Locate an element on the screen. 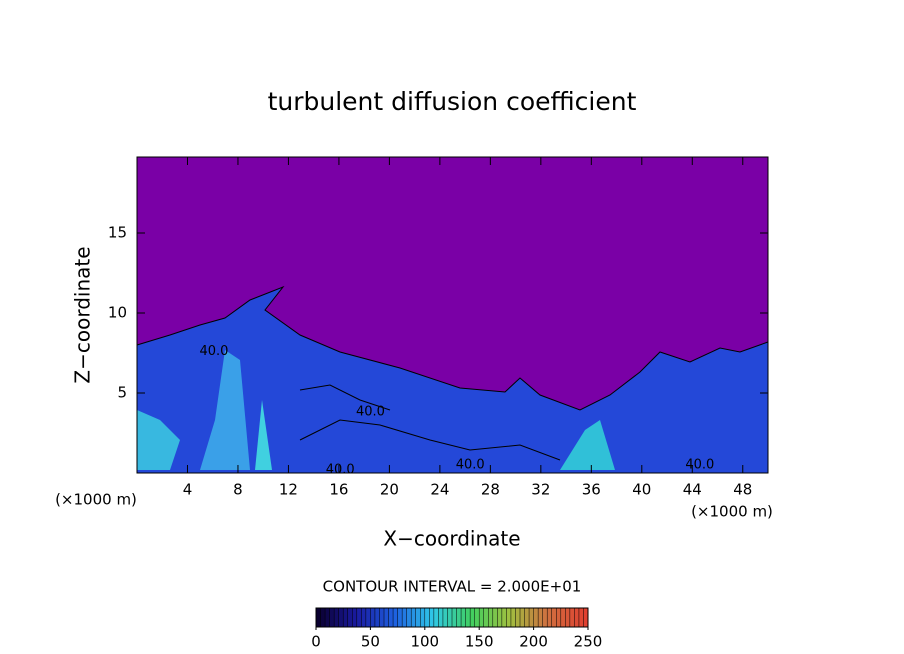  x-tick-label: 44 is located at coordinates (692, 490).